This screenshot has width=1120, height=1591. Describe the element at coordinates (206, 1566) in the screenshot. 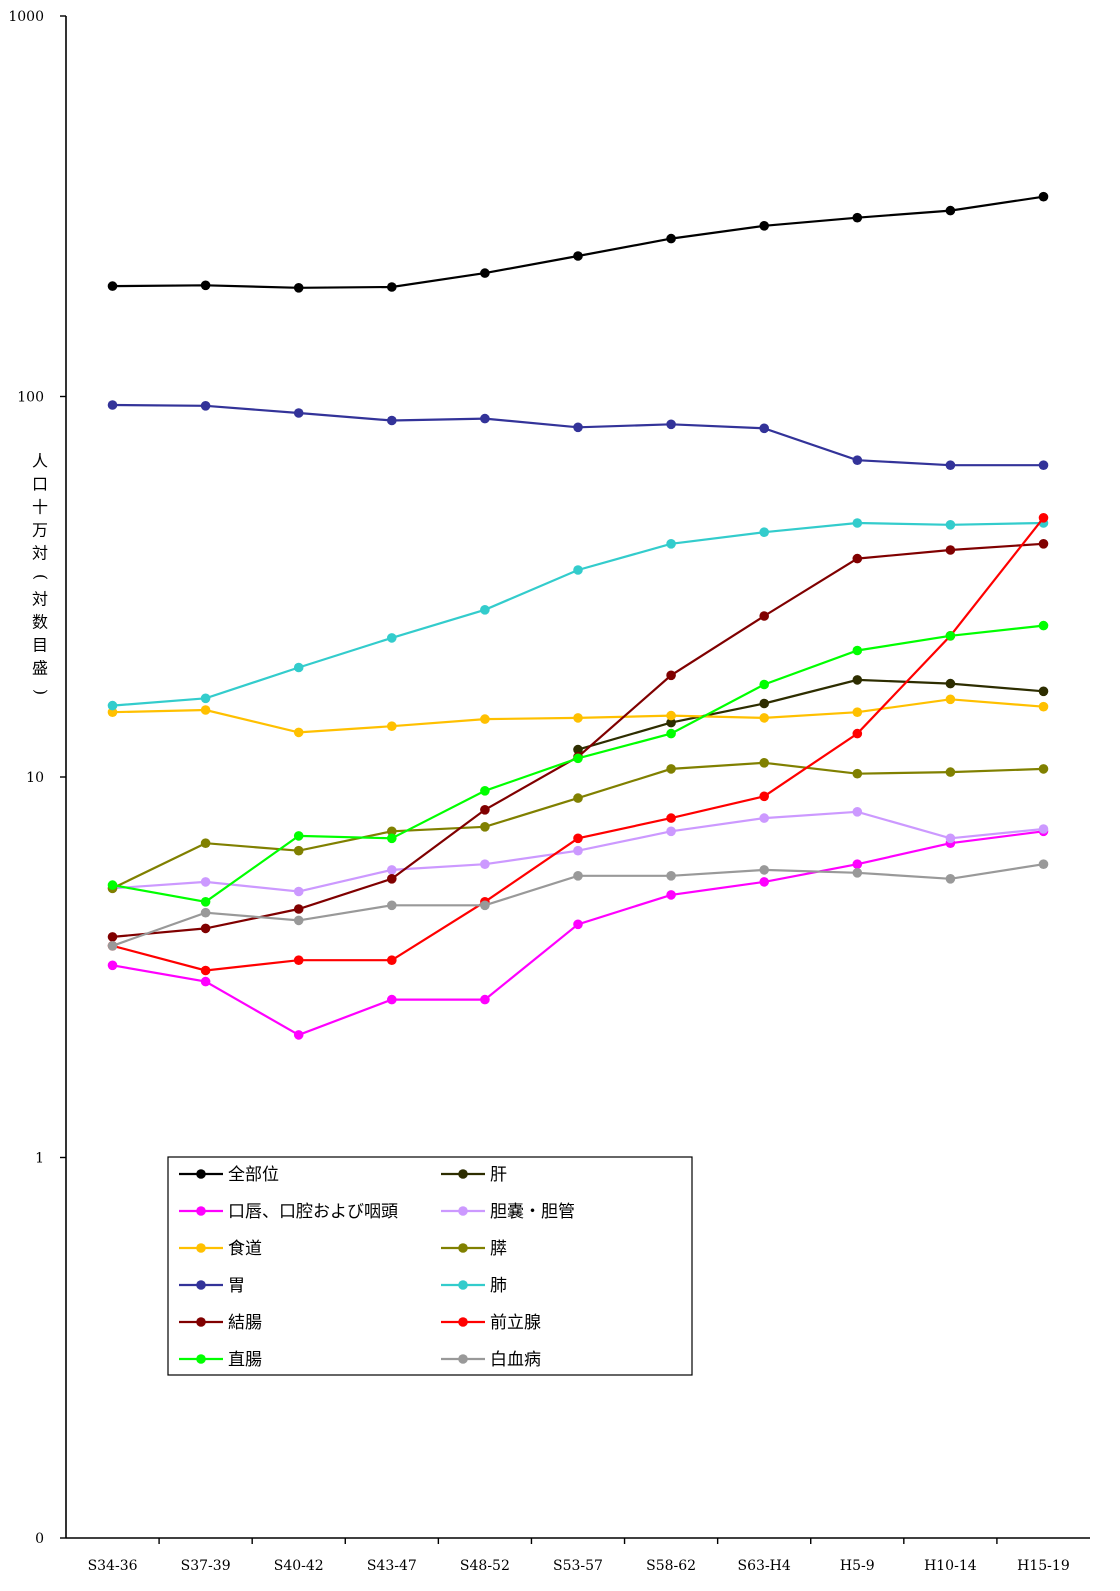

I see `x-tick-label: S37-39` at that location.